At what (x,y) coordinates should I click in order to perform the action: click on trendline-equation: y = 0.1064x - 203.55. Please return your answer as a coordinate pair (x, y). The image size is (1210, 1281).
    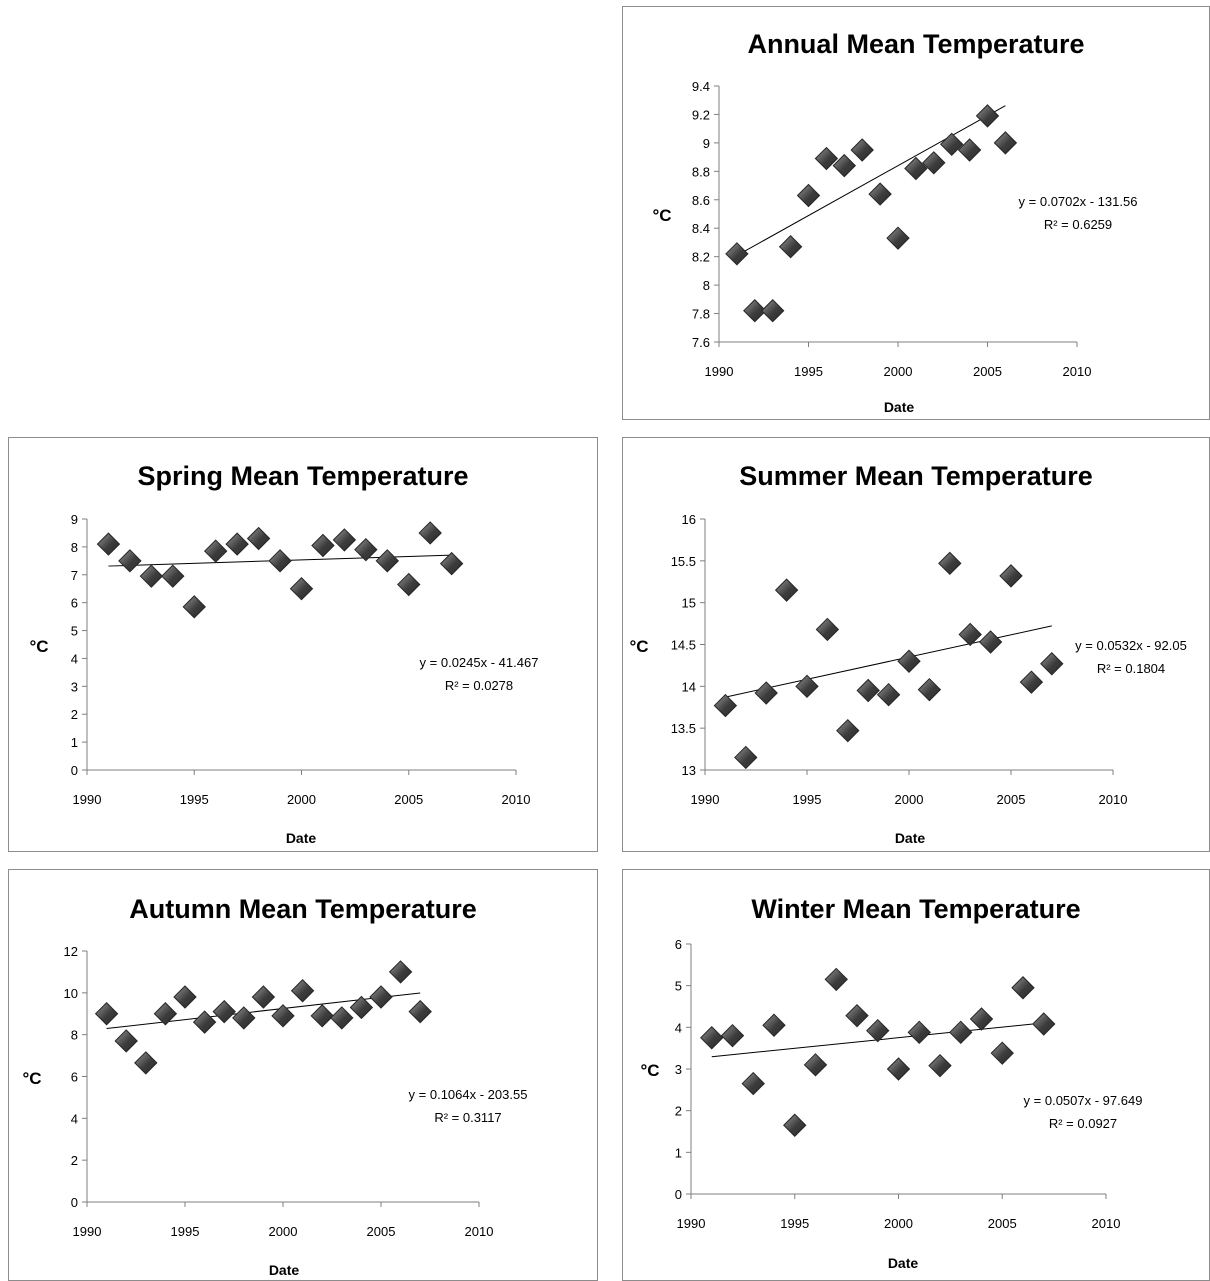
    Looking at the image, I should click on (468, 1094).